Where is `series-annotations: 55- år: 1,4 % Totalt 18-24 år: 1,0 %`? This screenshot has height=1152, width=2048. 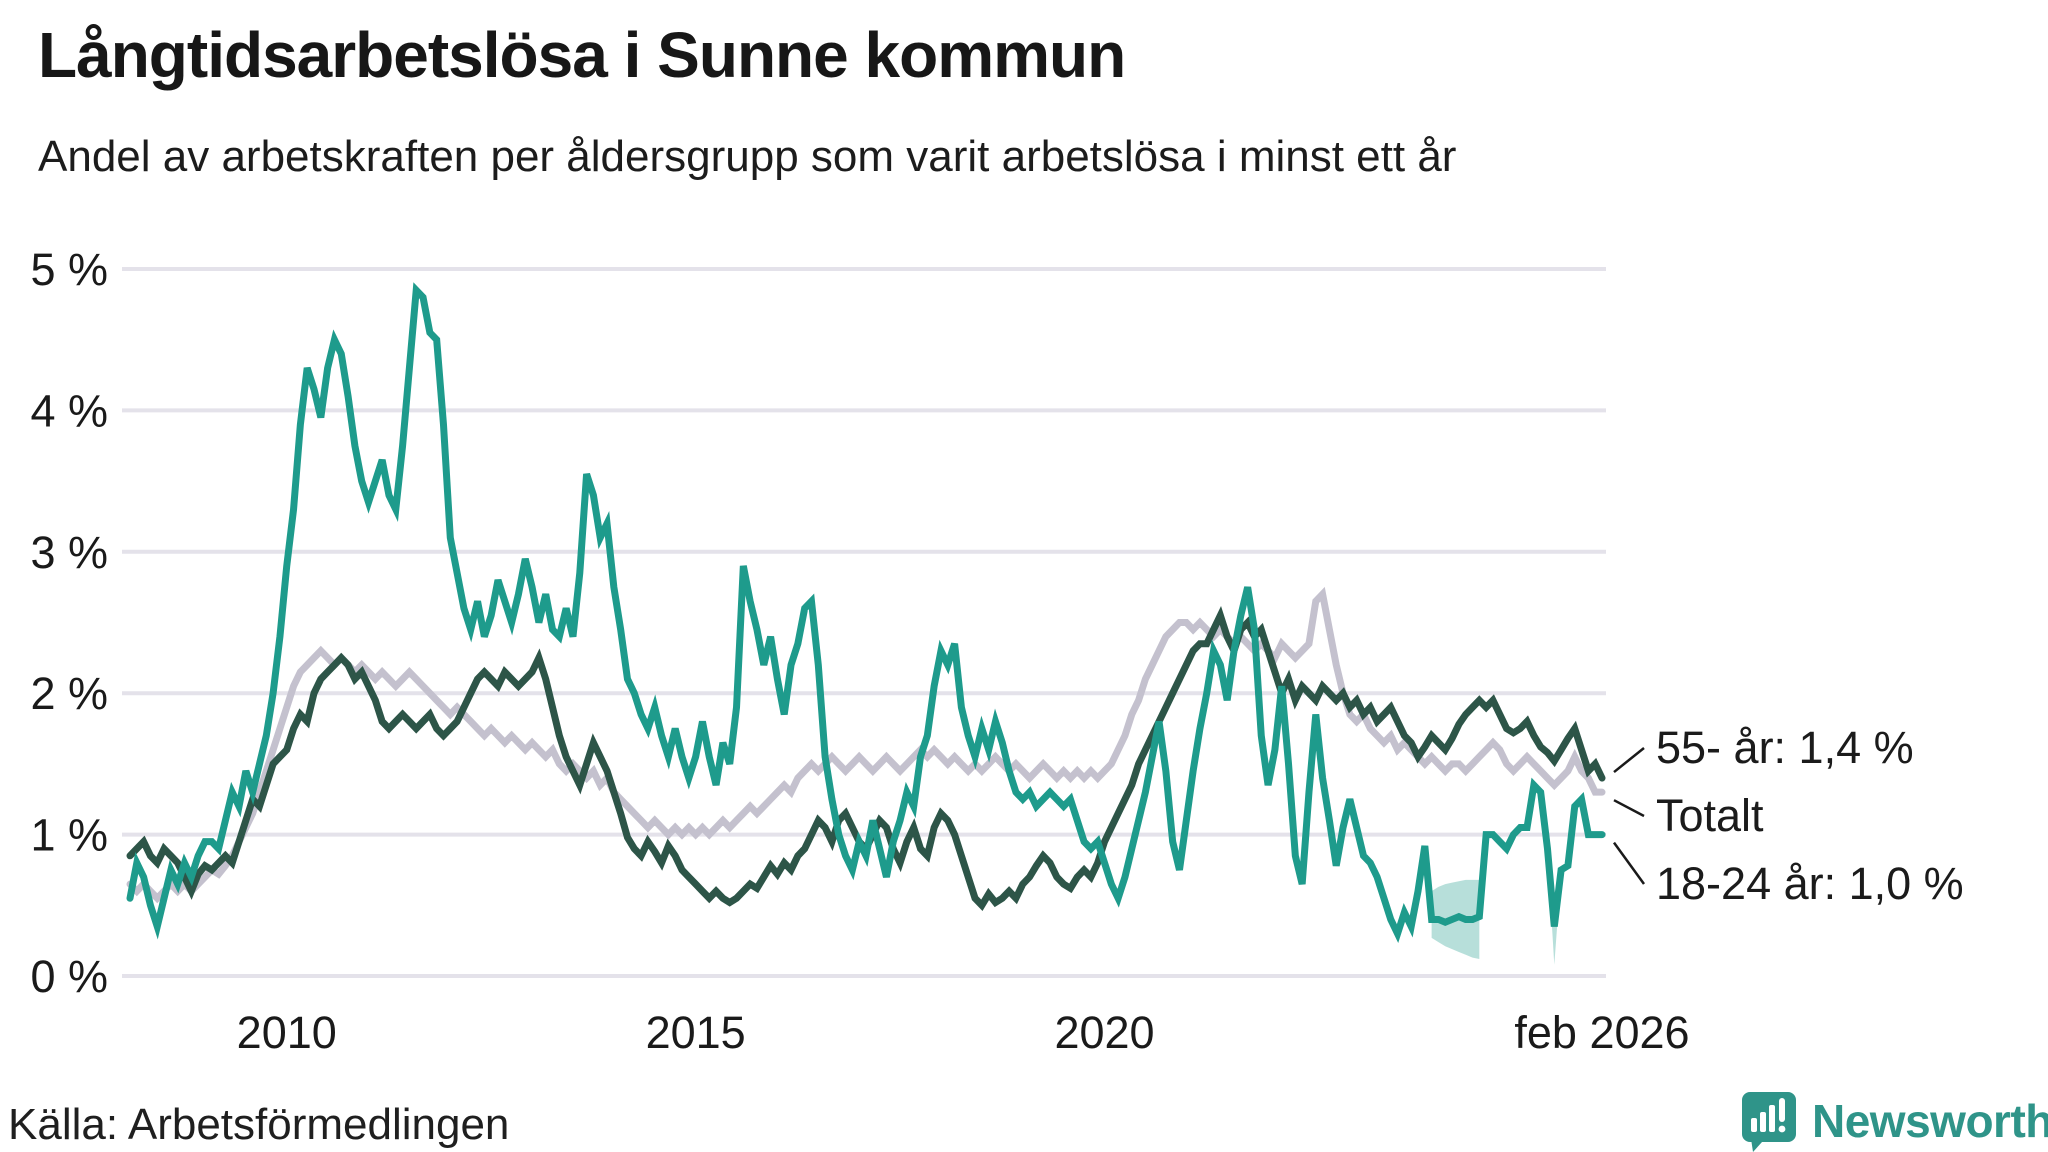
series-annotations: 55- år: 1,4 % Totalt 18-24 år: 1,0 % is located at coordinates (1788, 815).